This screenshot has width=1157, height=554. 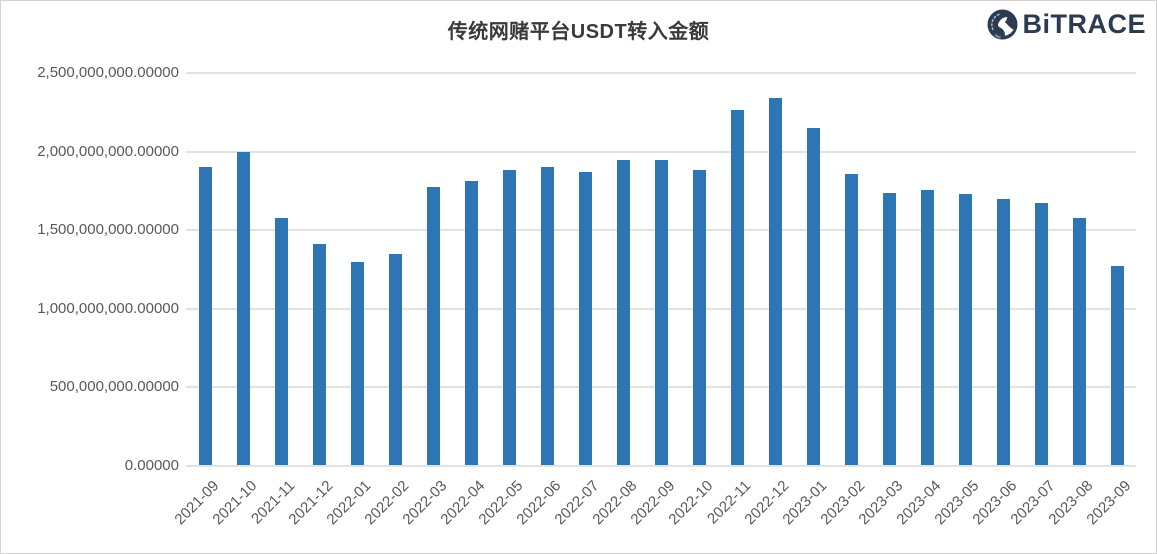 I want to click on x-axis-baseline, so click(x=661, y=466).